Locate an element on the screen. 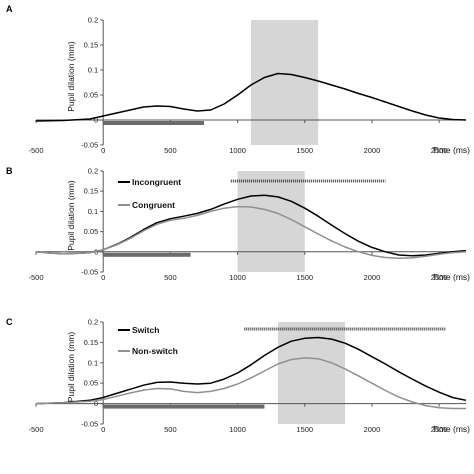 This screenshot has height=474, width=474. series-line-congruent is located at coordinates (251, 232).